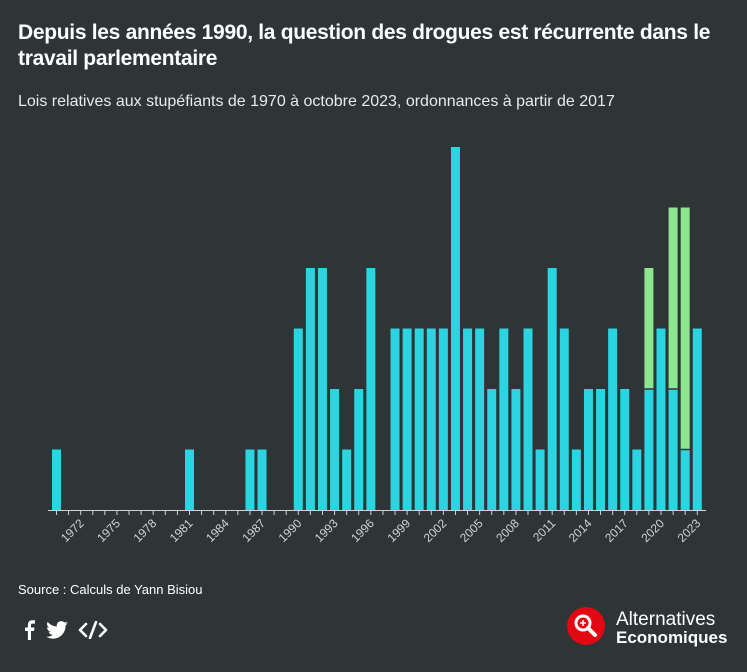 The image size is (747, 672). Describe the element at coordinates (689, 530) in the screenshot. I see `x-tick-label-2023: 2023` at that location.